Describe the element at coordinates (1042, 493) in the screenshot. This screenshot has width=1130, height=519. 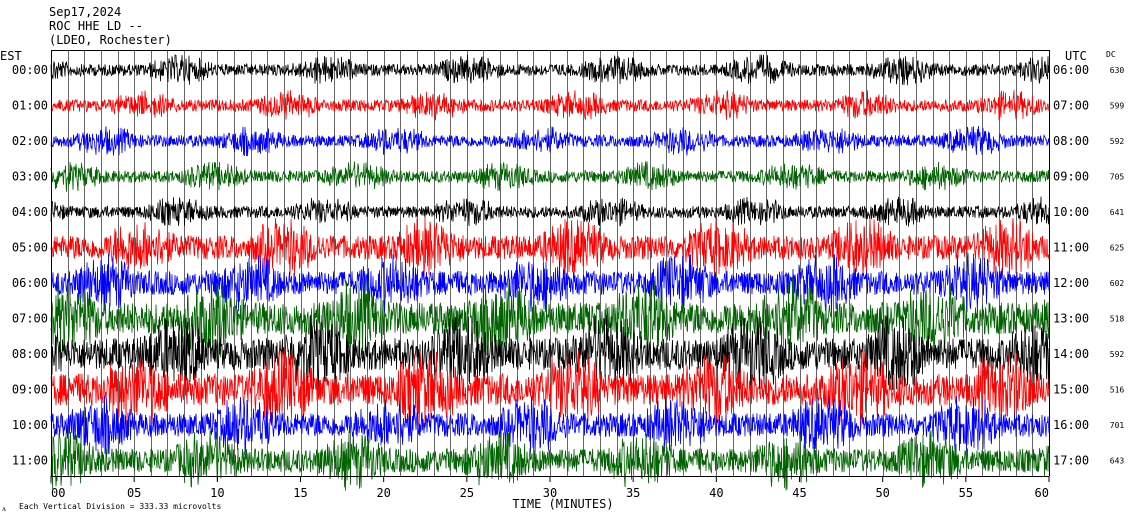
I see `x-tick-label: 60` at that location.